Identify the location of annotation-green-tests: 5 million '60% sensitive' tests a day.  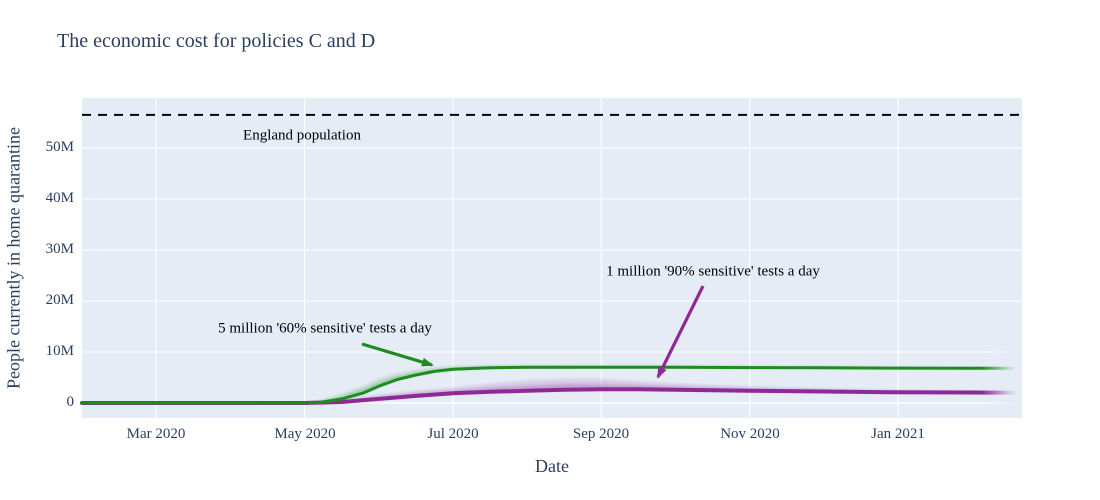
(325, 328).